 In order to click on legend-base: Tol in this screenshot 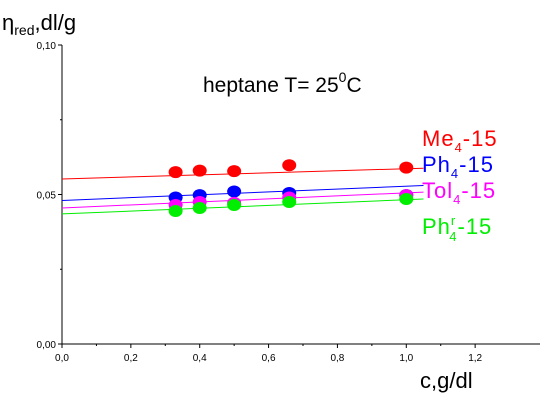, I will do `click(437, 190)`.